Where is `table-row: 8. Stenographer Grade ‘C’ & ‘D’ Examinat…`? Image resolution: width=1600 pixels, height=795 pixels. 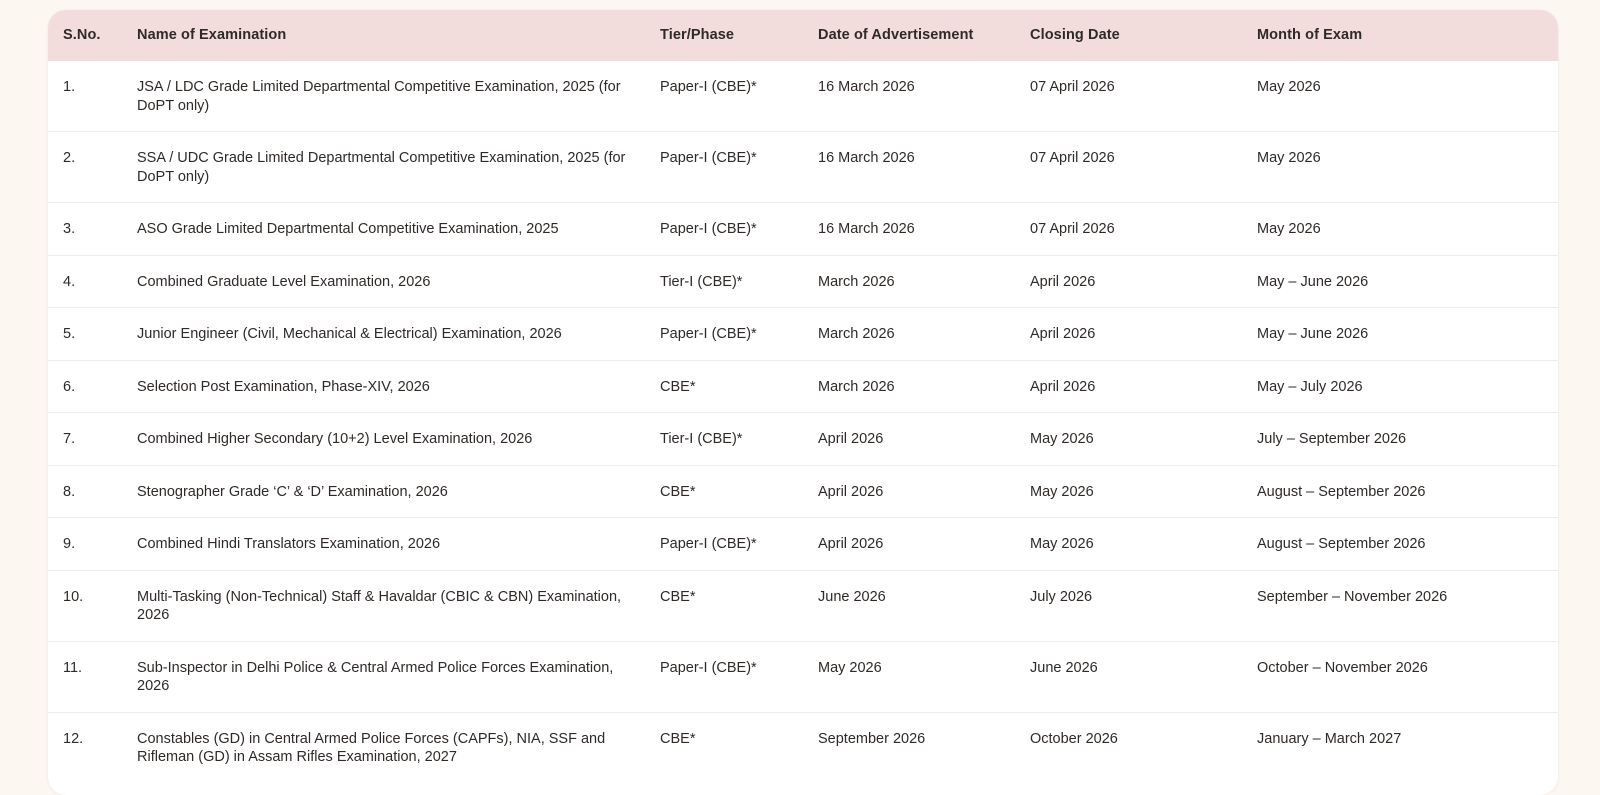
table-row: 8. Stenographer Grade ‘C’ & ‘D’ Examinat… is located at coordinates (803, 491).